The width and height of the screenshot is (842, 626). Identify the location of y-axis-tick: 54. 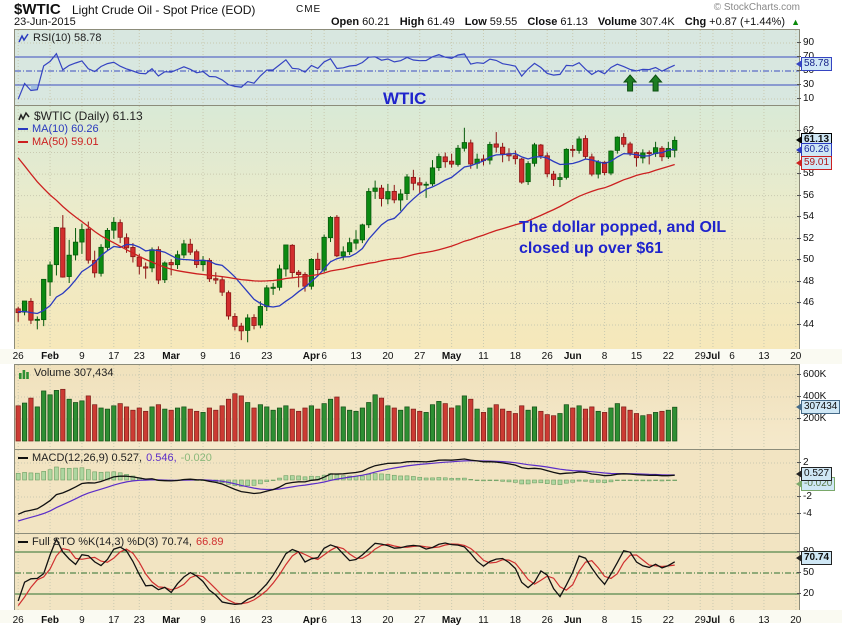
(805, 217).